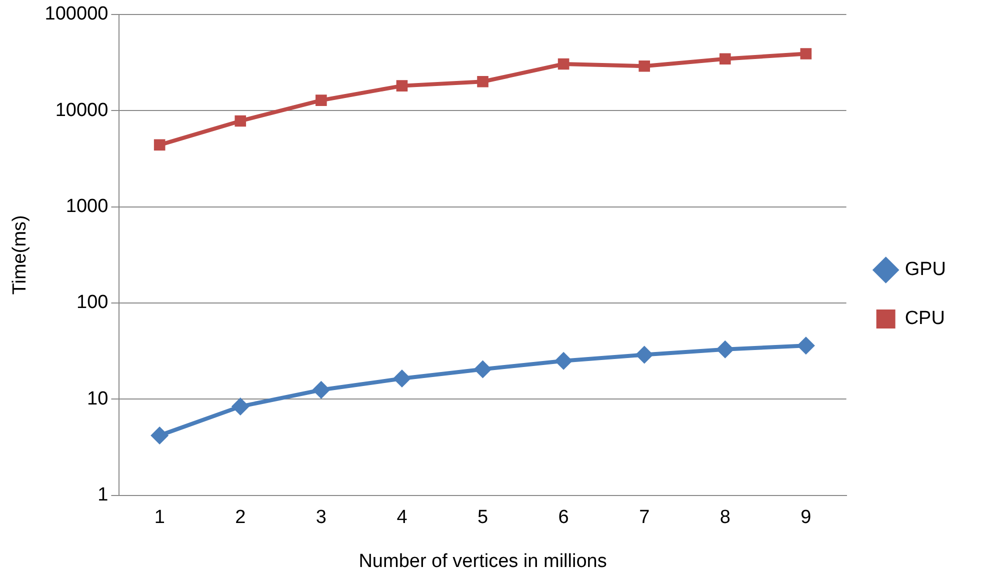 The width and height of the screenshot is (986, 582). Describe the element at coordinates (482, 561) in the screenshot. I see `x-axis-title: Number of vertices in millions` at that location.